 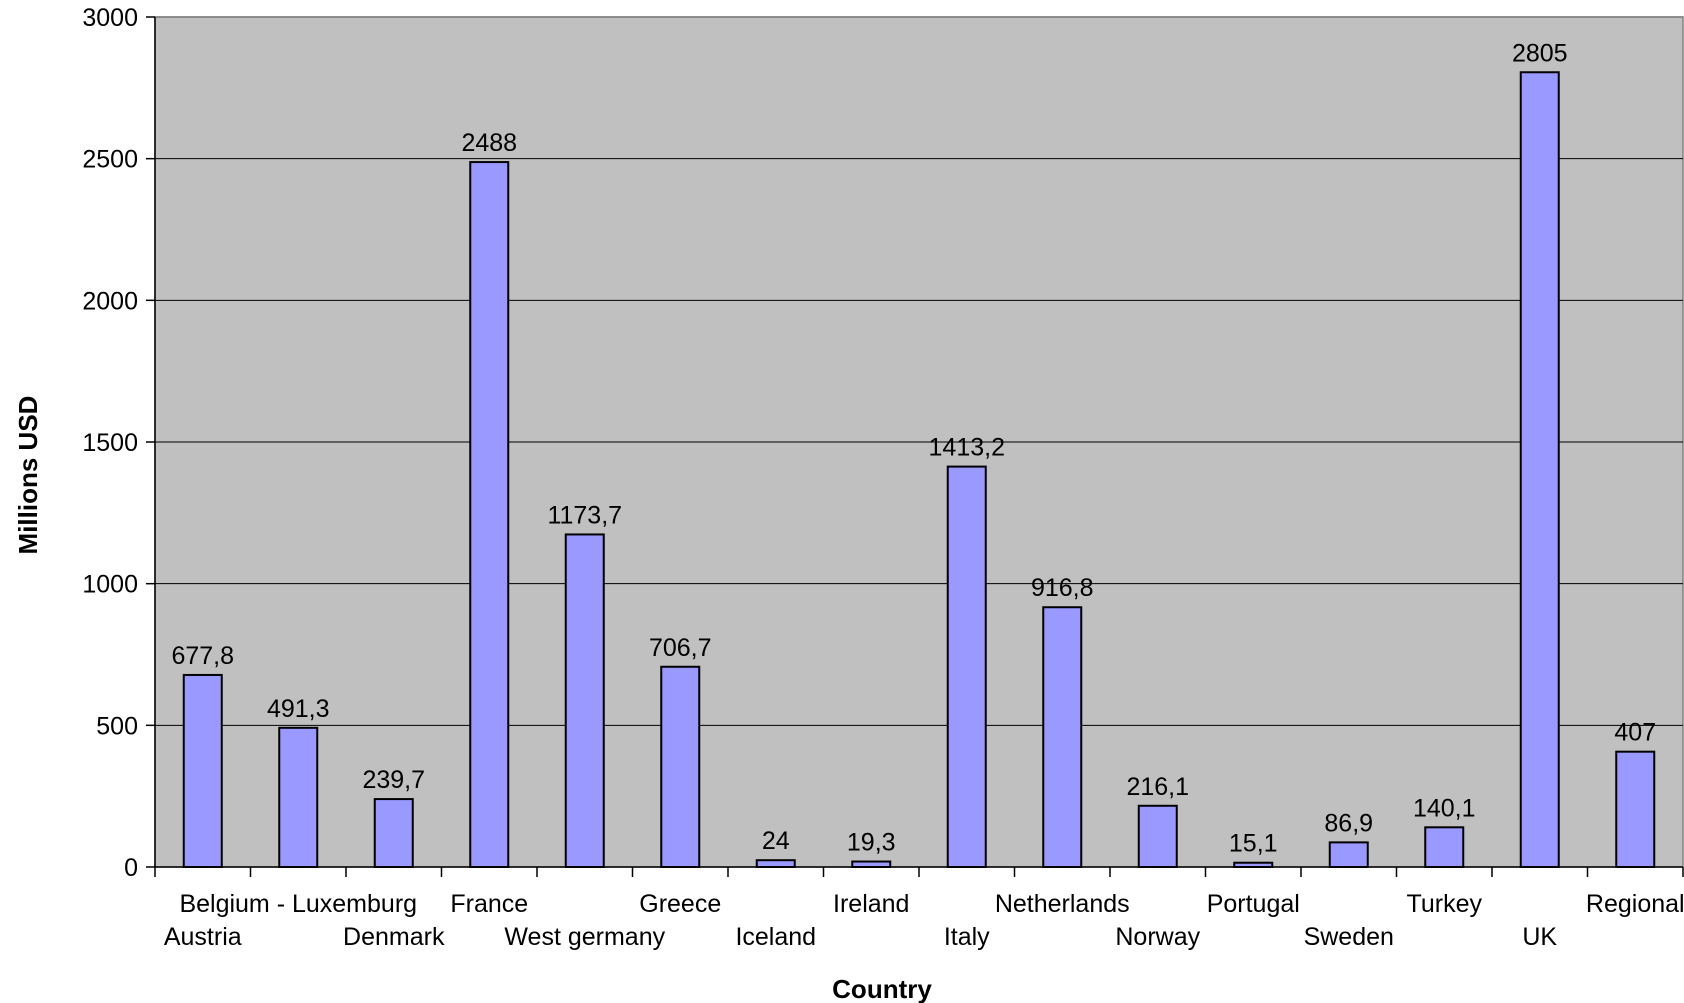 What do you see at coordinates (1635, 904) in the screenshot?
I see `x-tick-label: Regional` at bounding box center [1635, 904].